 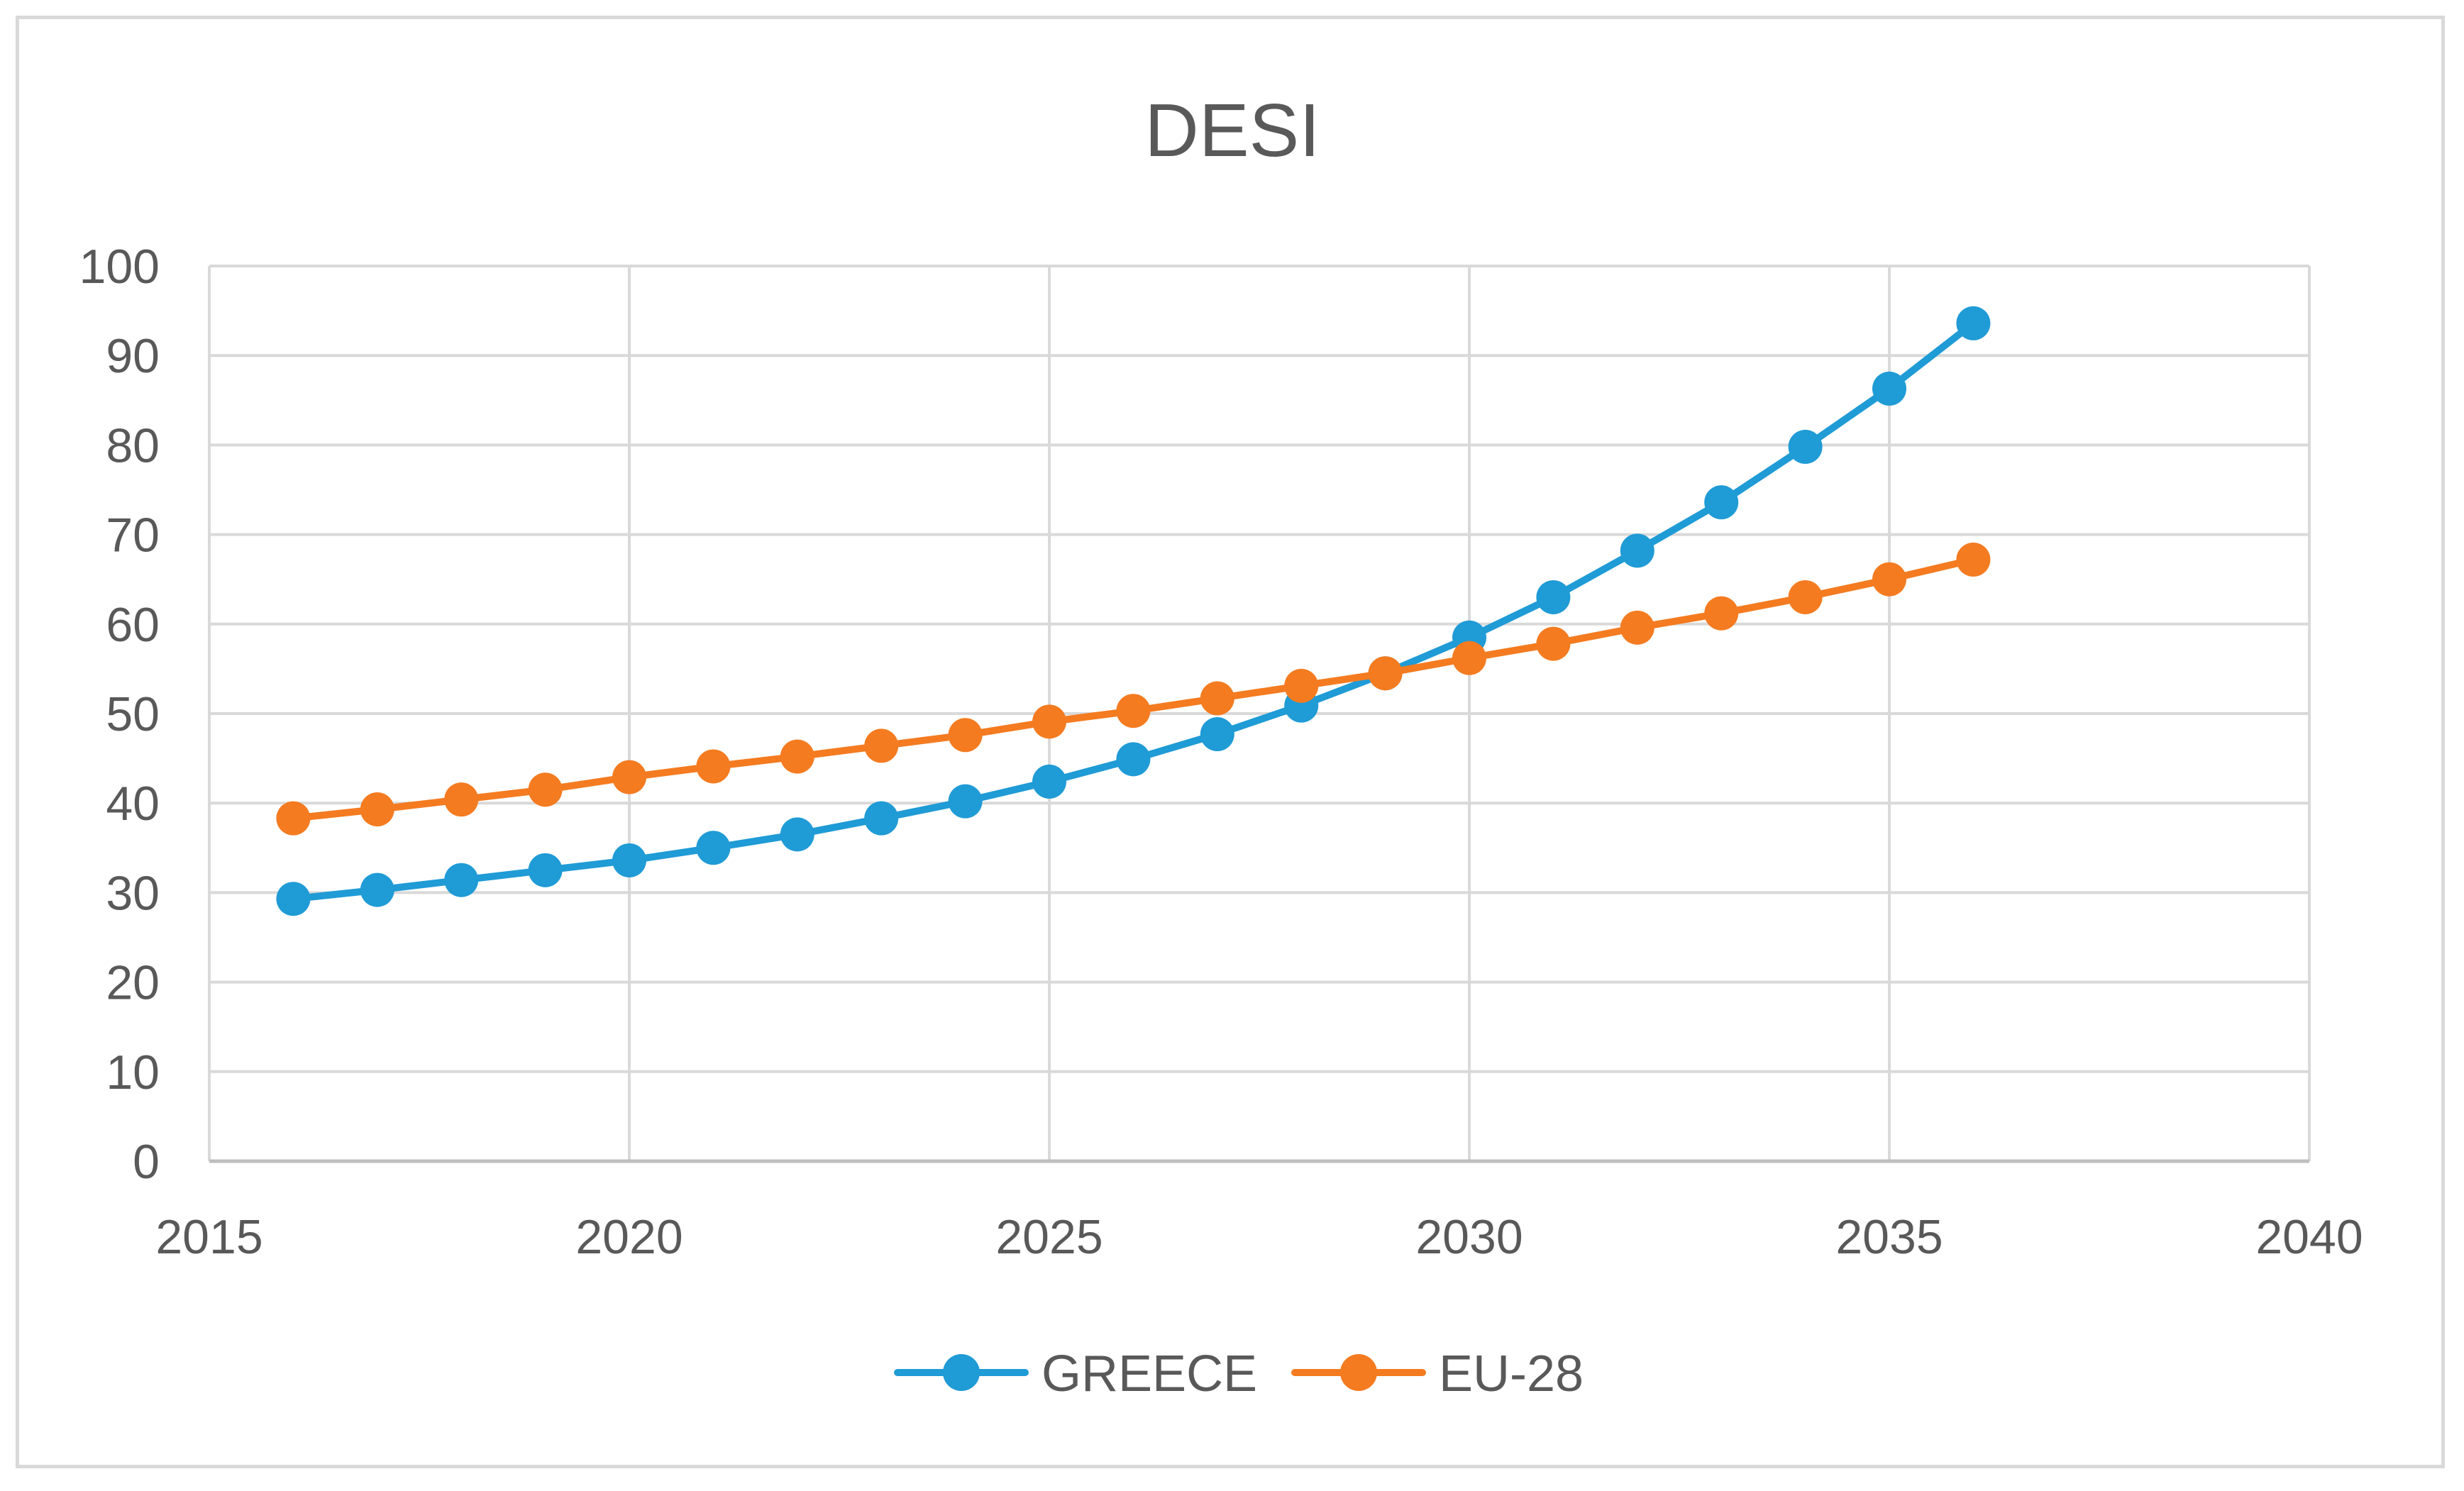 I want to click on legend-label: EU-28, so click(x=1512, y=1374).